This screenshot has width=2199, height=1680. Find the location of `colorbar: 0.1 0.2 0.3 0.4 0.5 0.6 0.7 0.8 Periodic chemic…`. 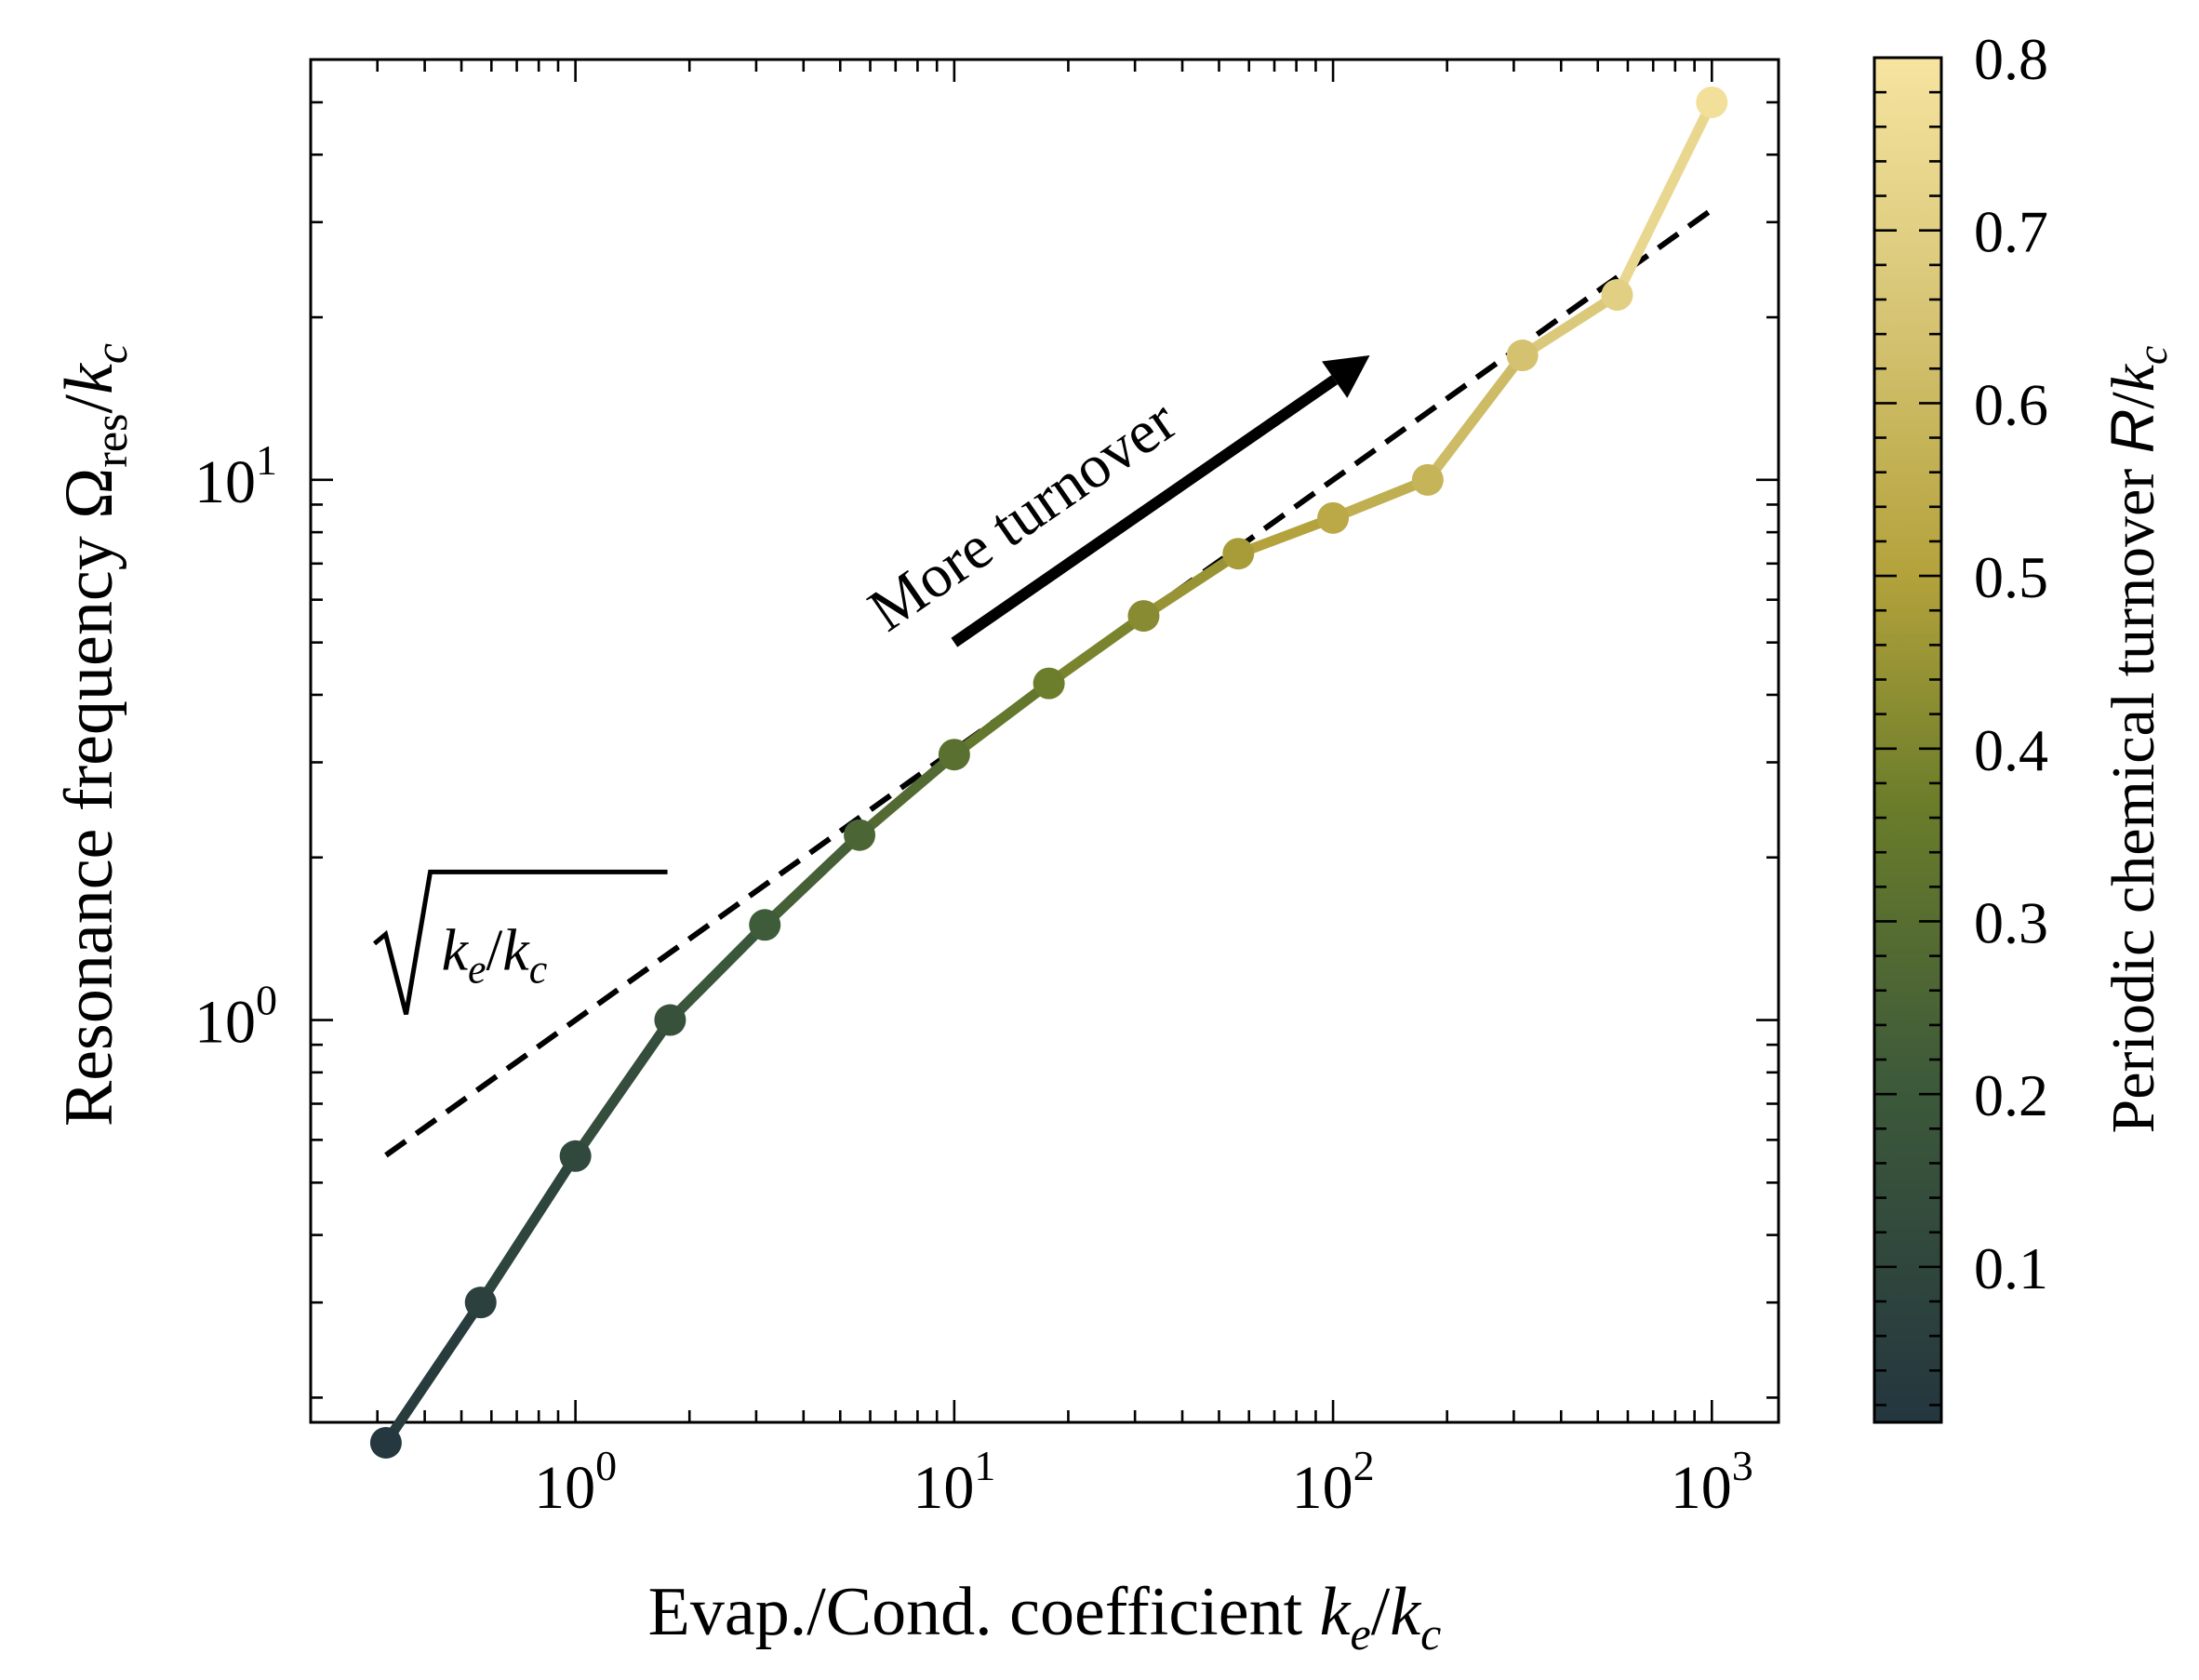

colorbar: 0.1 0.2 0.3 0.4 0.5 0.6 0.7 0.8 Periodic chemic… is located at coordinates (2024, 725).